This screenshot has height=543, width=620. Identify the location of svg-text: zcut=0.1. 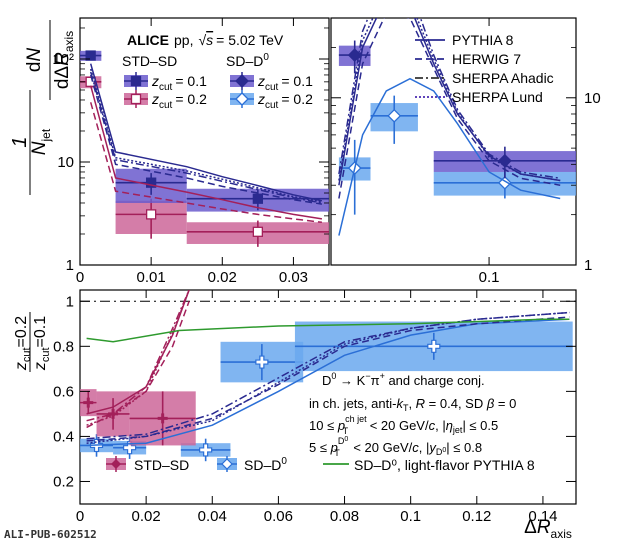
(42, 343).